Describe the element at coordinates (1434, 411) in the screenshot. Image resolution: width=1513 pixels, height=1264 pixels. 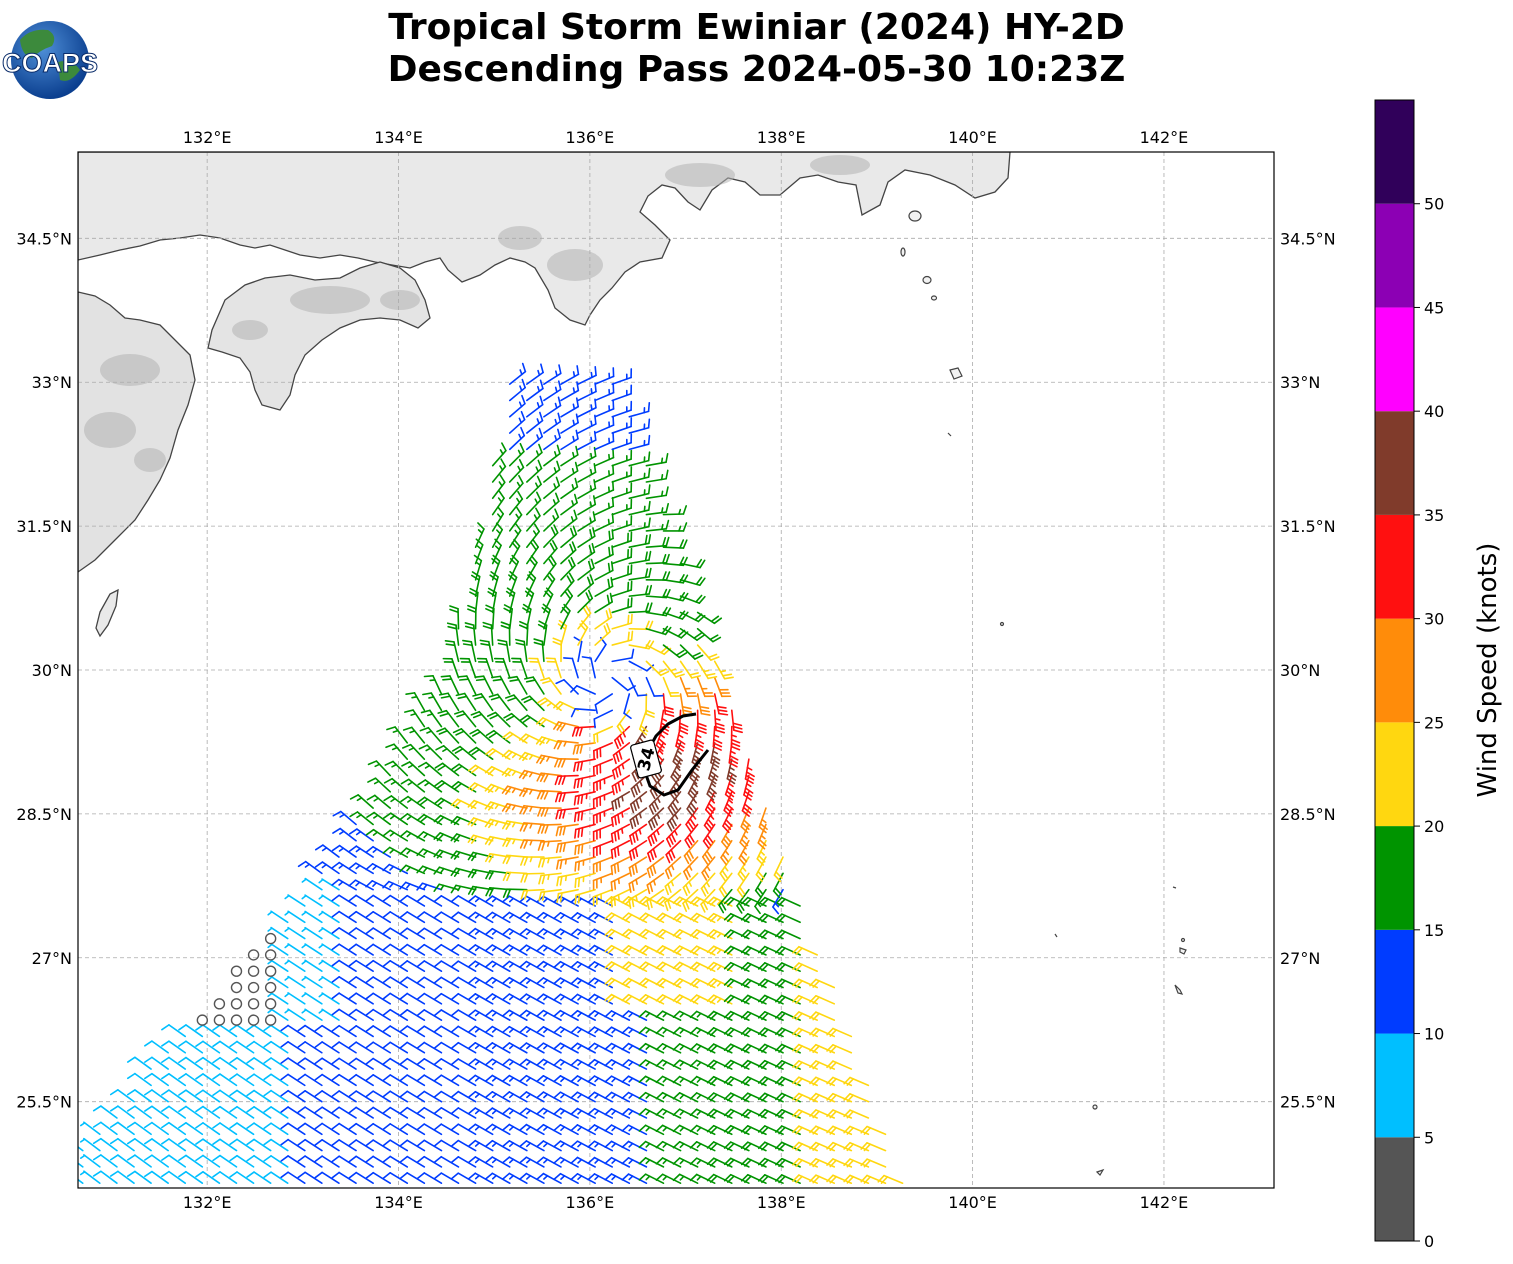
I see `colorbar-tick-label: 40` at that location.